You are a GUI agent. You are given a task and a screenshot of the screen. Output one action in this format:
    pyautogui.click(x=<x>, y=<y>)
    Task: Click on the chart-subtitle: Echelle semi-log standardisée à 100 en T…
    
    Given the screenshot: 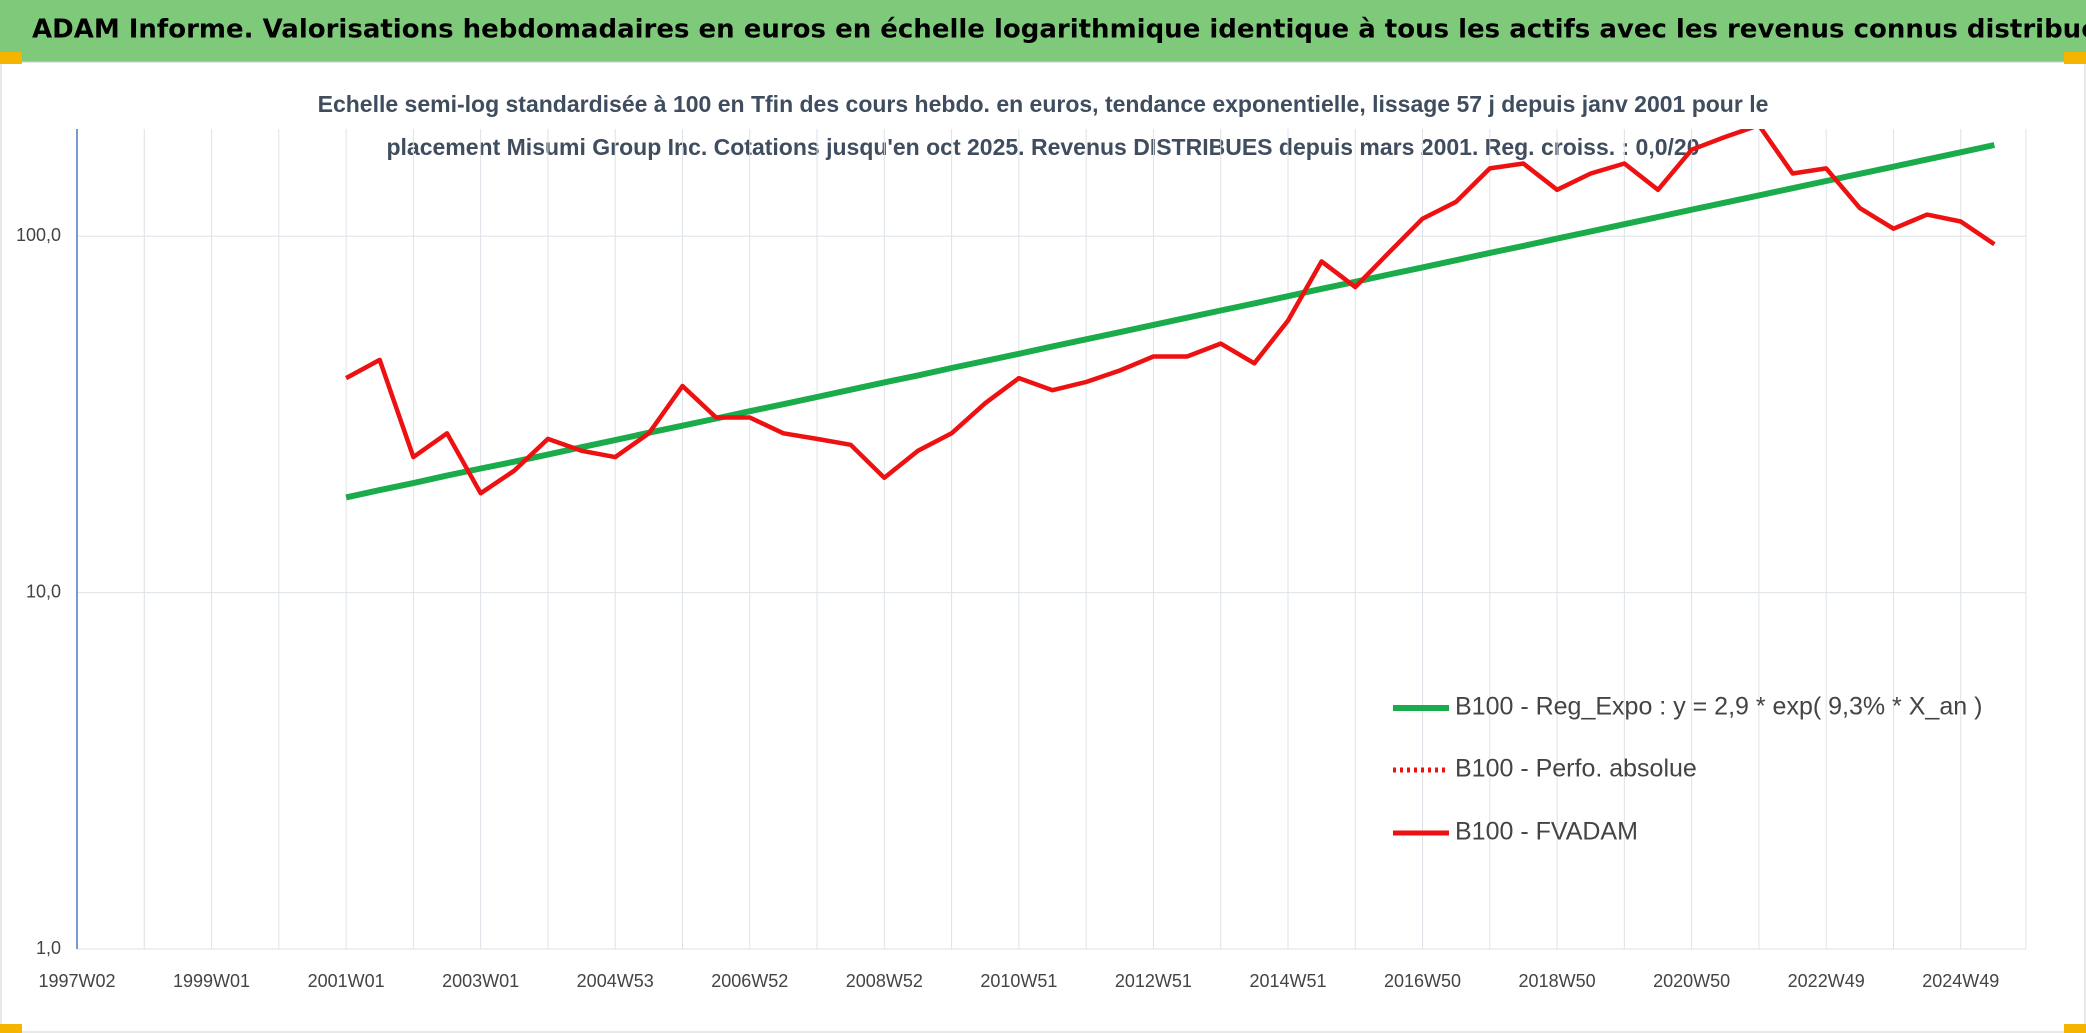 What is the action you would take?
    pyautogui.click(x=1043, y=104)
    